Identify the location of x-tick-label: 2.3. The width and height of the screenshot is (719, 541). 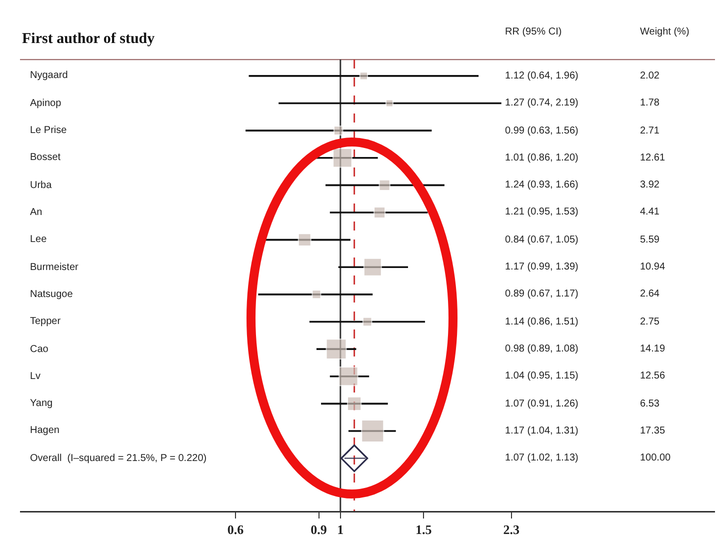
(511, 530).